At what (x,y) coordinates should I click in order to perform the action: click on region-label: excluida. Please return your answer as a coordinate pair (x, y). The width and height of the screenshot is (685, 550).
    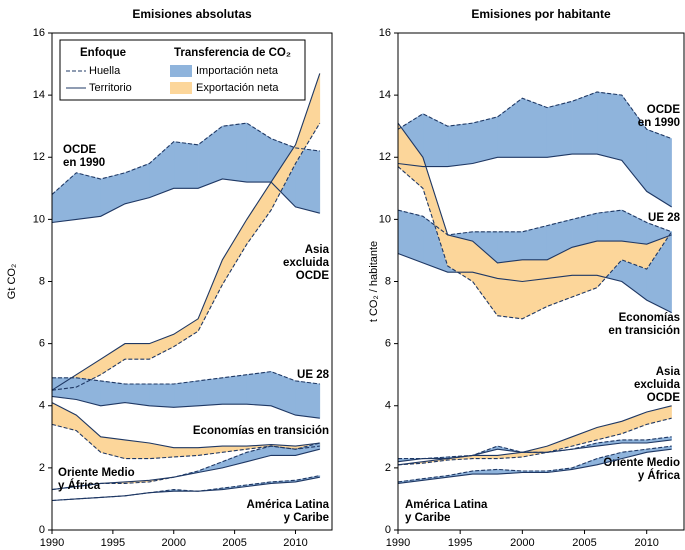
    Looking at the image, I should click on (657, 385).